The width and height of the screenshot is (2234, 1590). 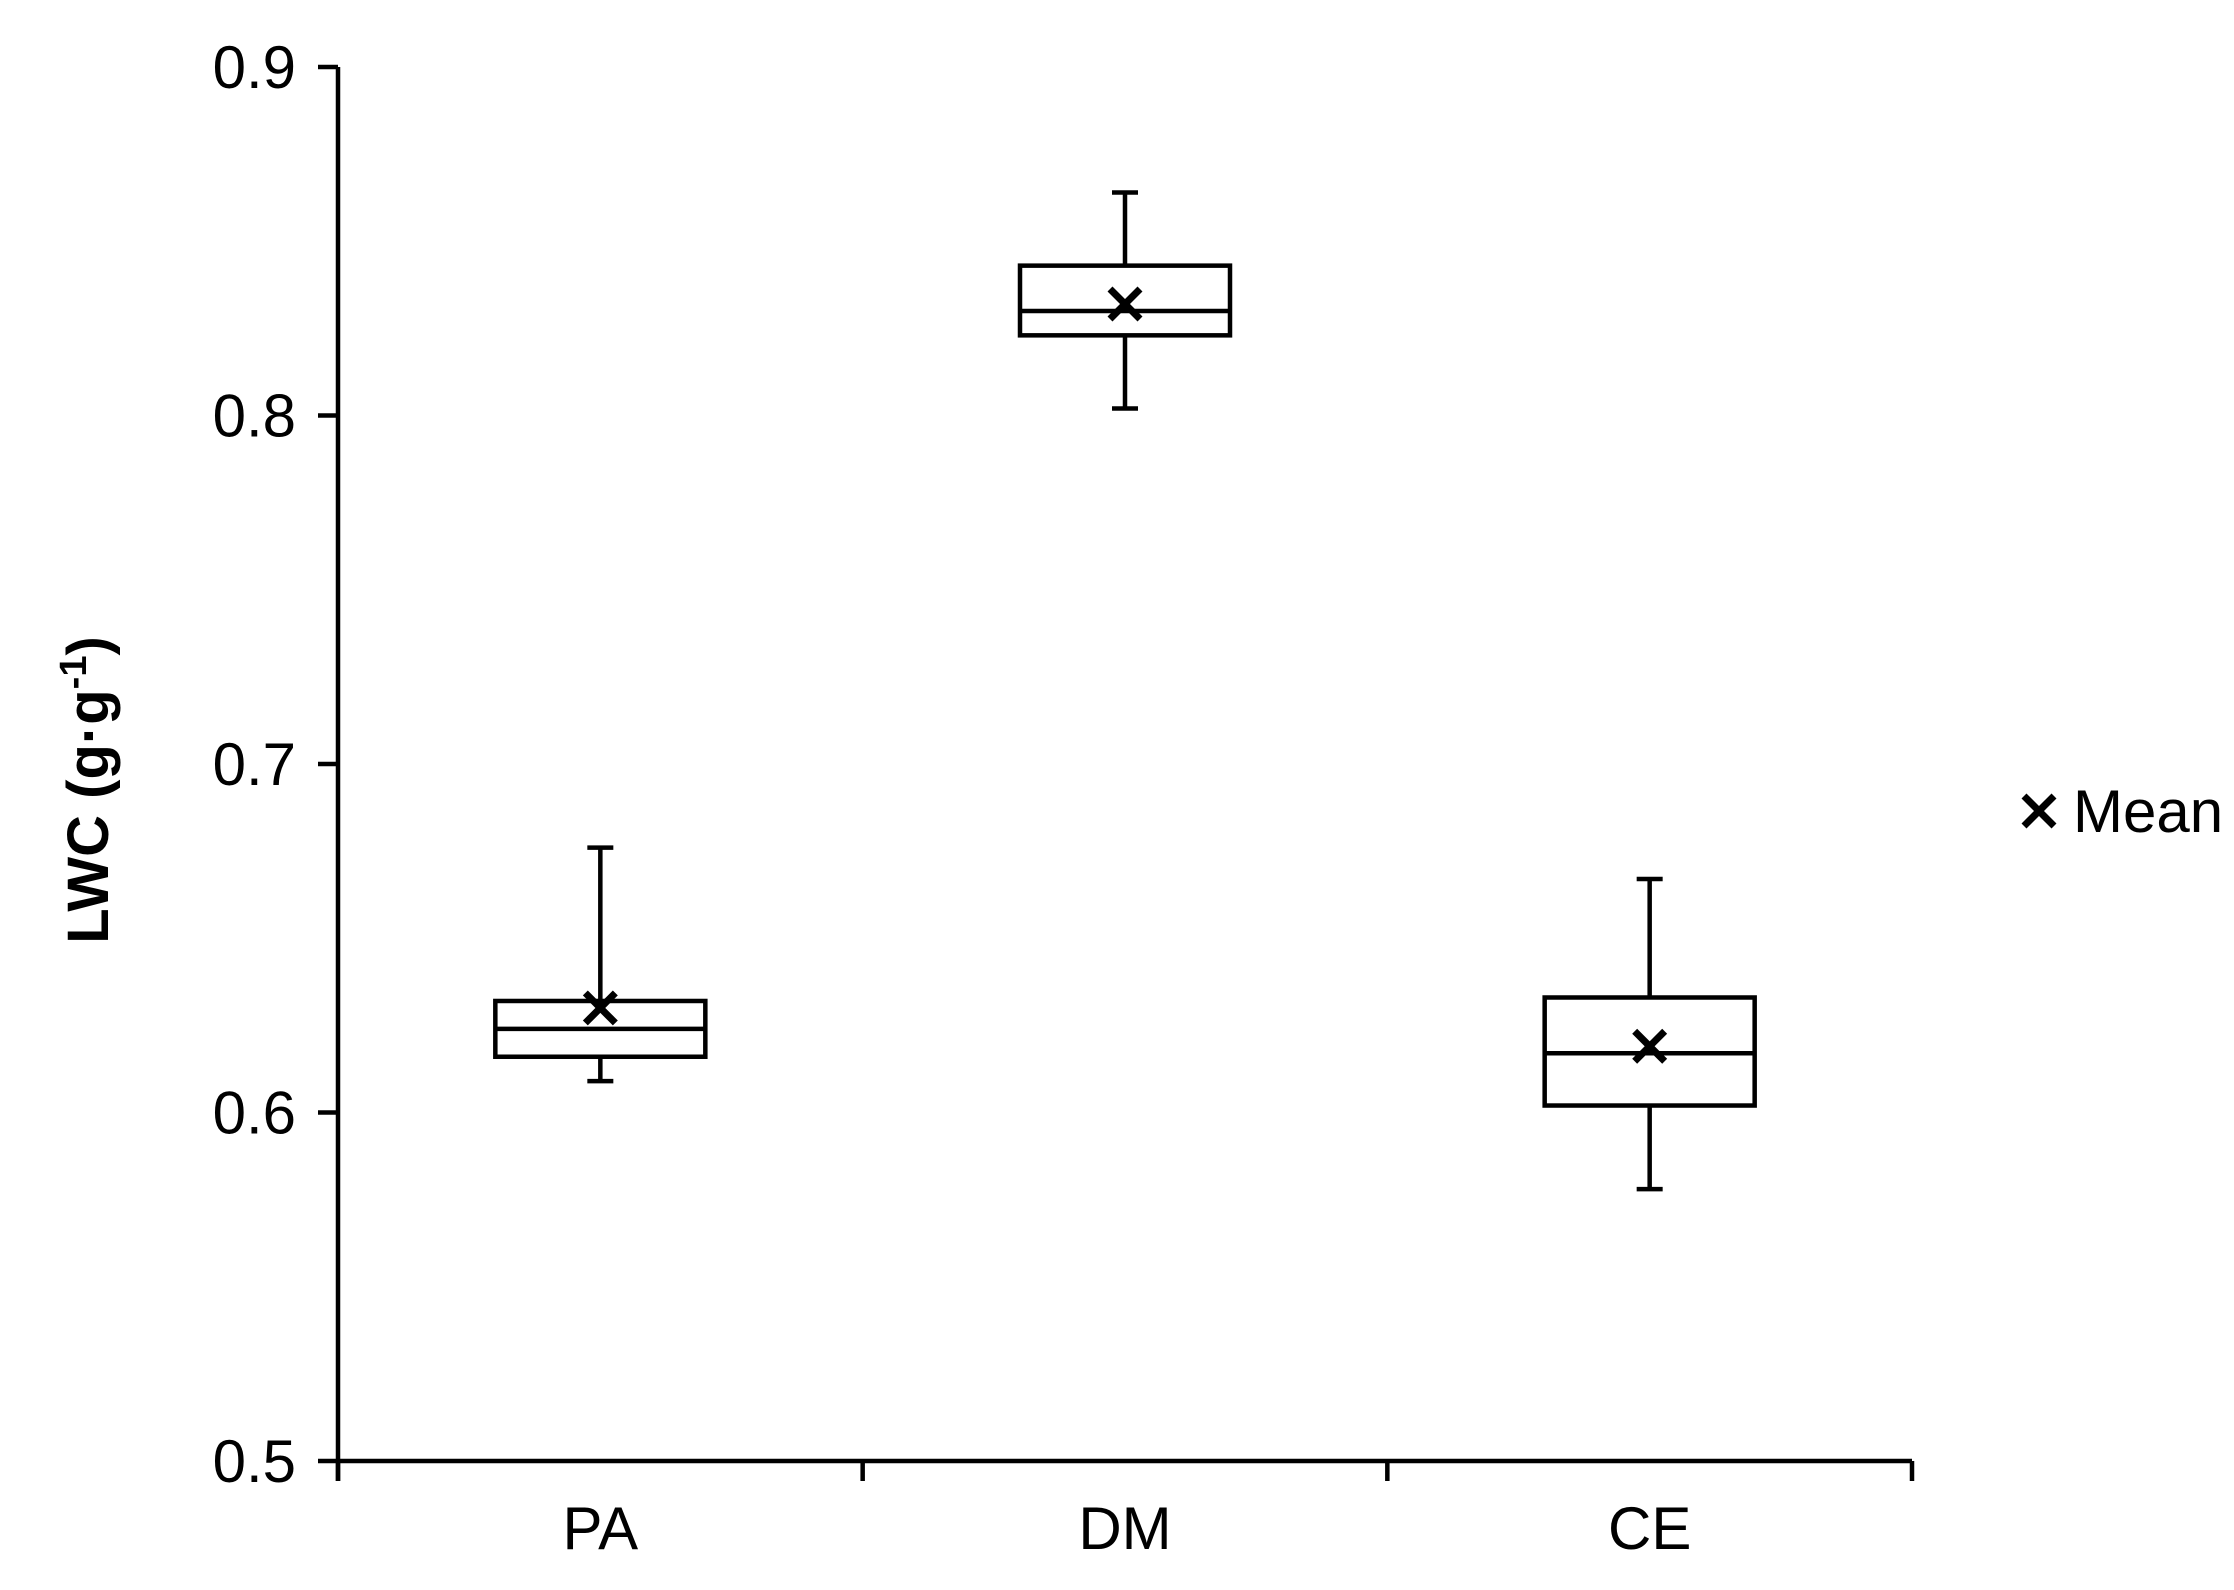 What do you see at coordinates (254, 67) in the screenshot?
I see `y-tick-label: 0.9` at bounding box center [254, 67].